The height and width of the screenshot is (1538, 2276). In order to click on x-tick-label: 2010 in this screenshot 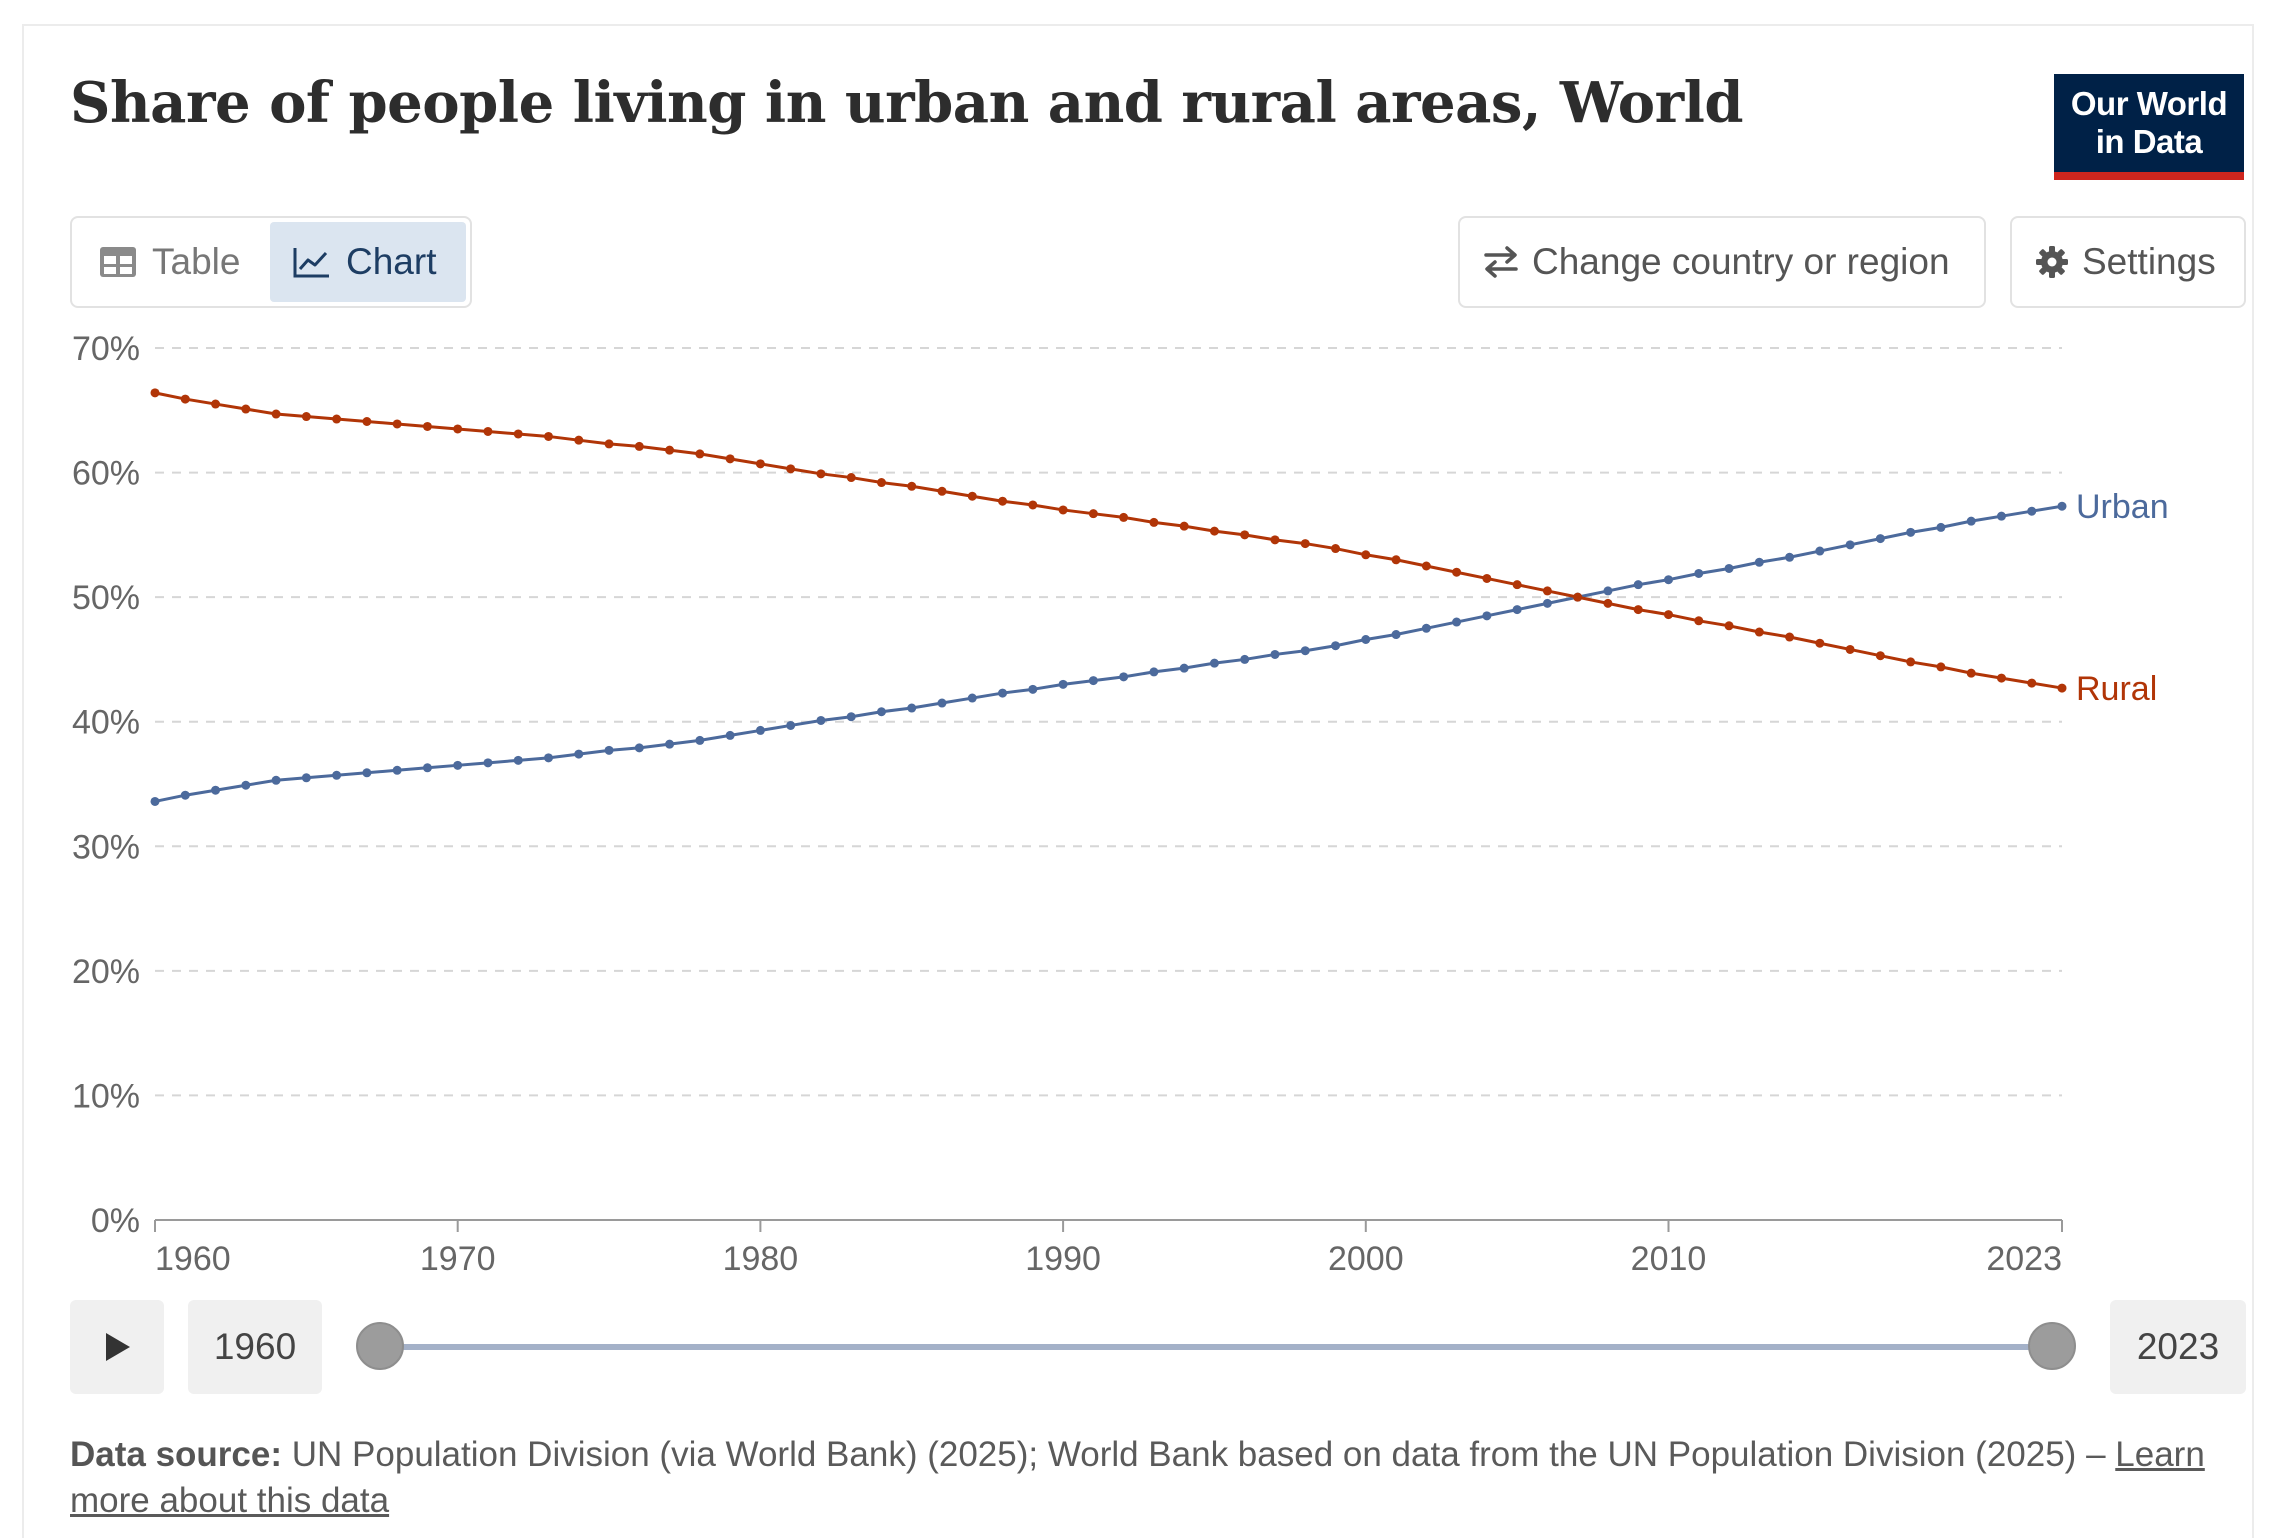, I will do `click(1669, 1259)`.